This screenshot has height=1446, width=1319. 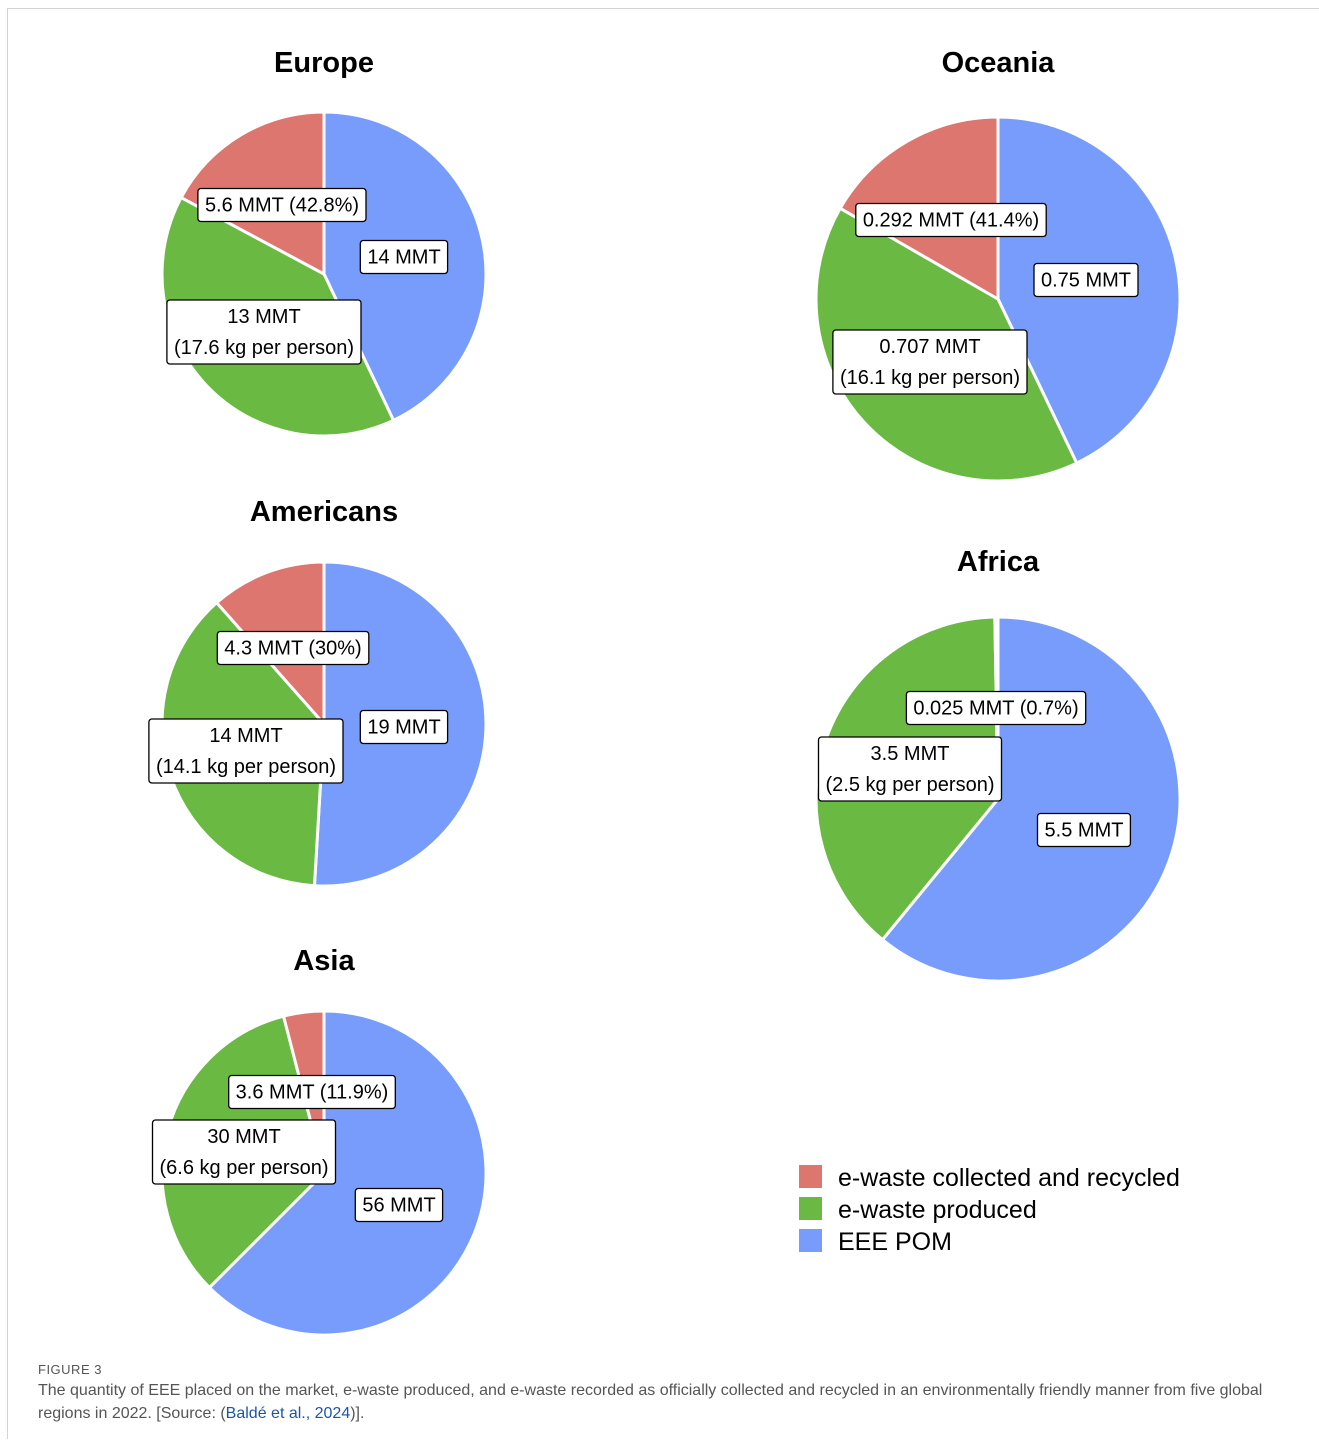 I want to click on citation-link: Baldé et al., 2024, so click(x=288, y=1413).